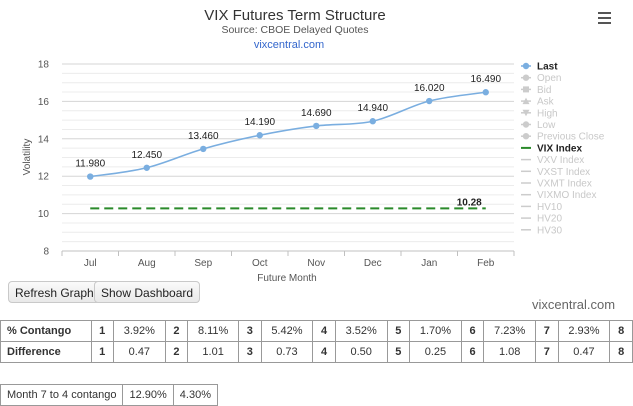 Image resolution: width=633 pixels, height=406 pixels. What do you see at coordinates (294, 30) in the screenshot?
I see `chart-subtitle: Source: CBOE Delayed Quotes` at bounding box center [294, 30].